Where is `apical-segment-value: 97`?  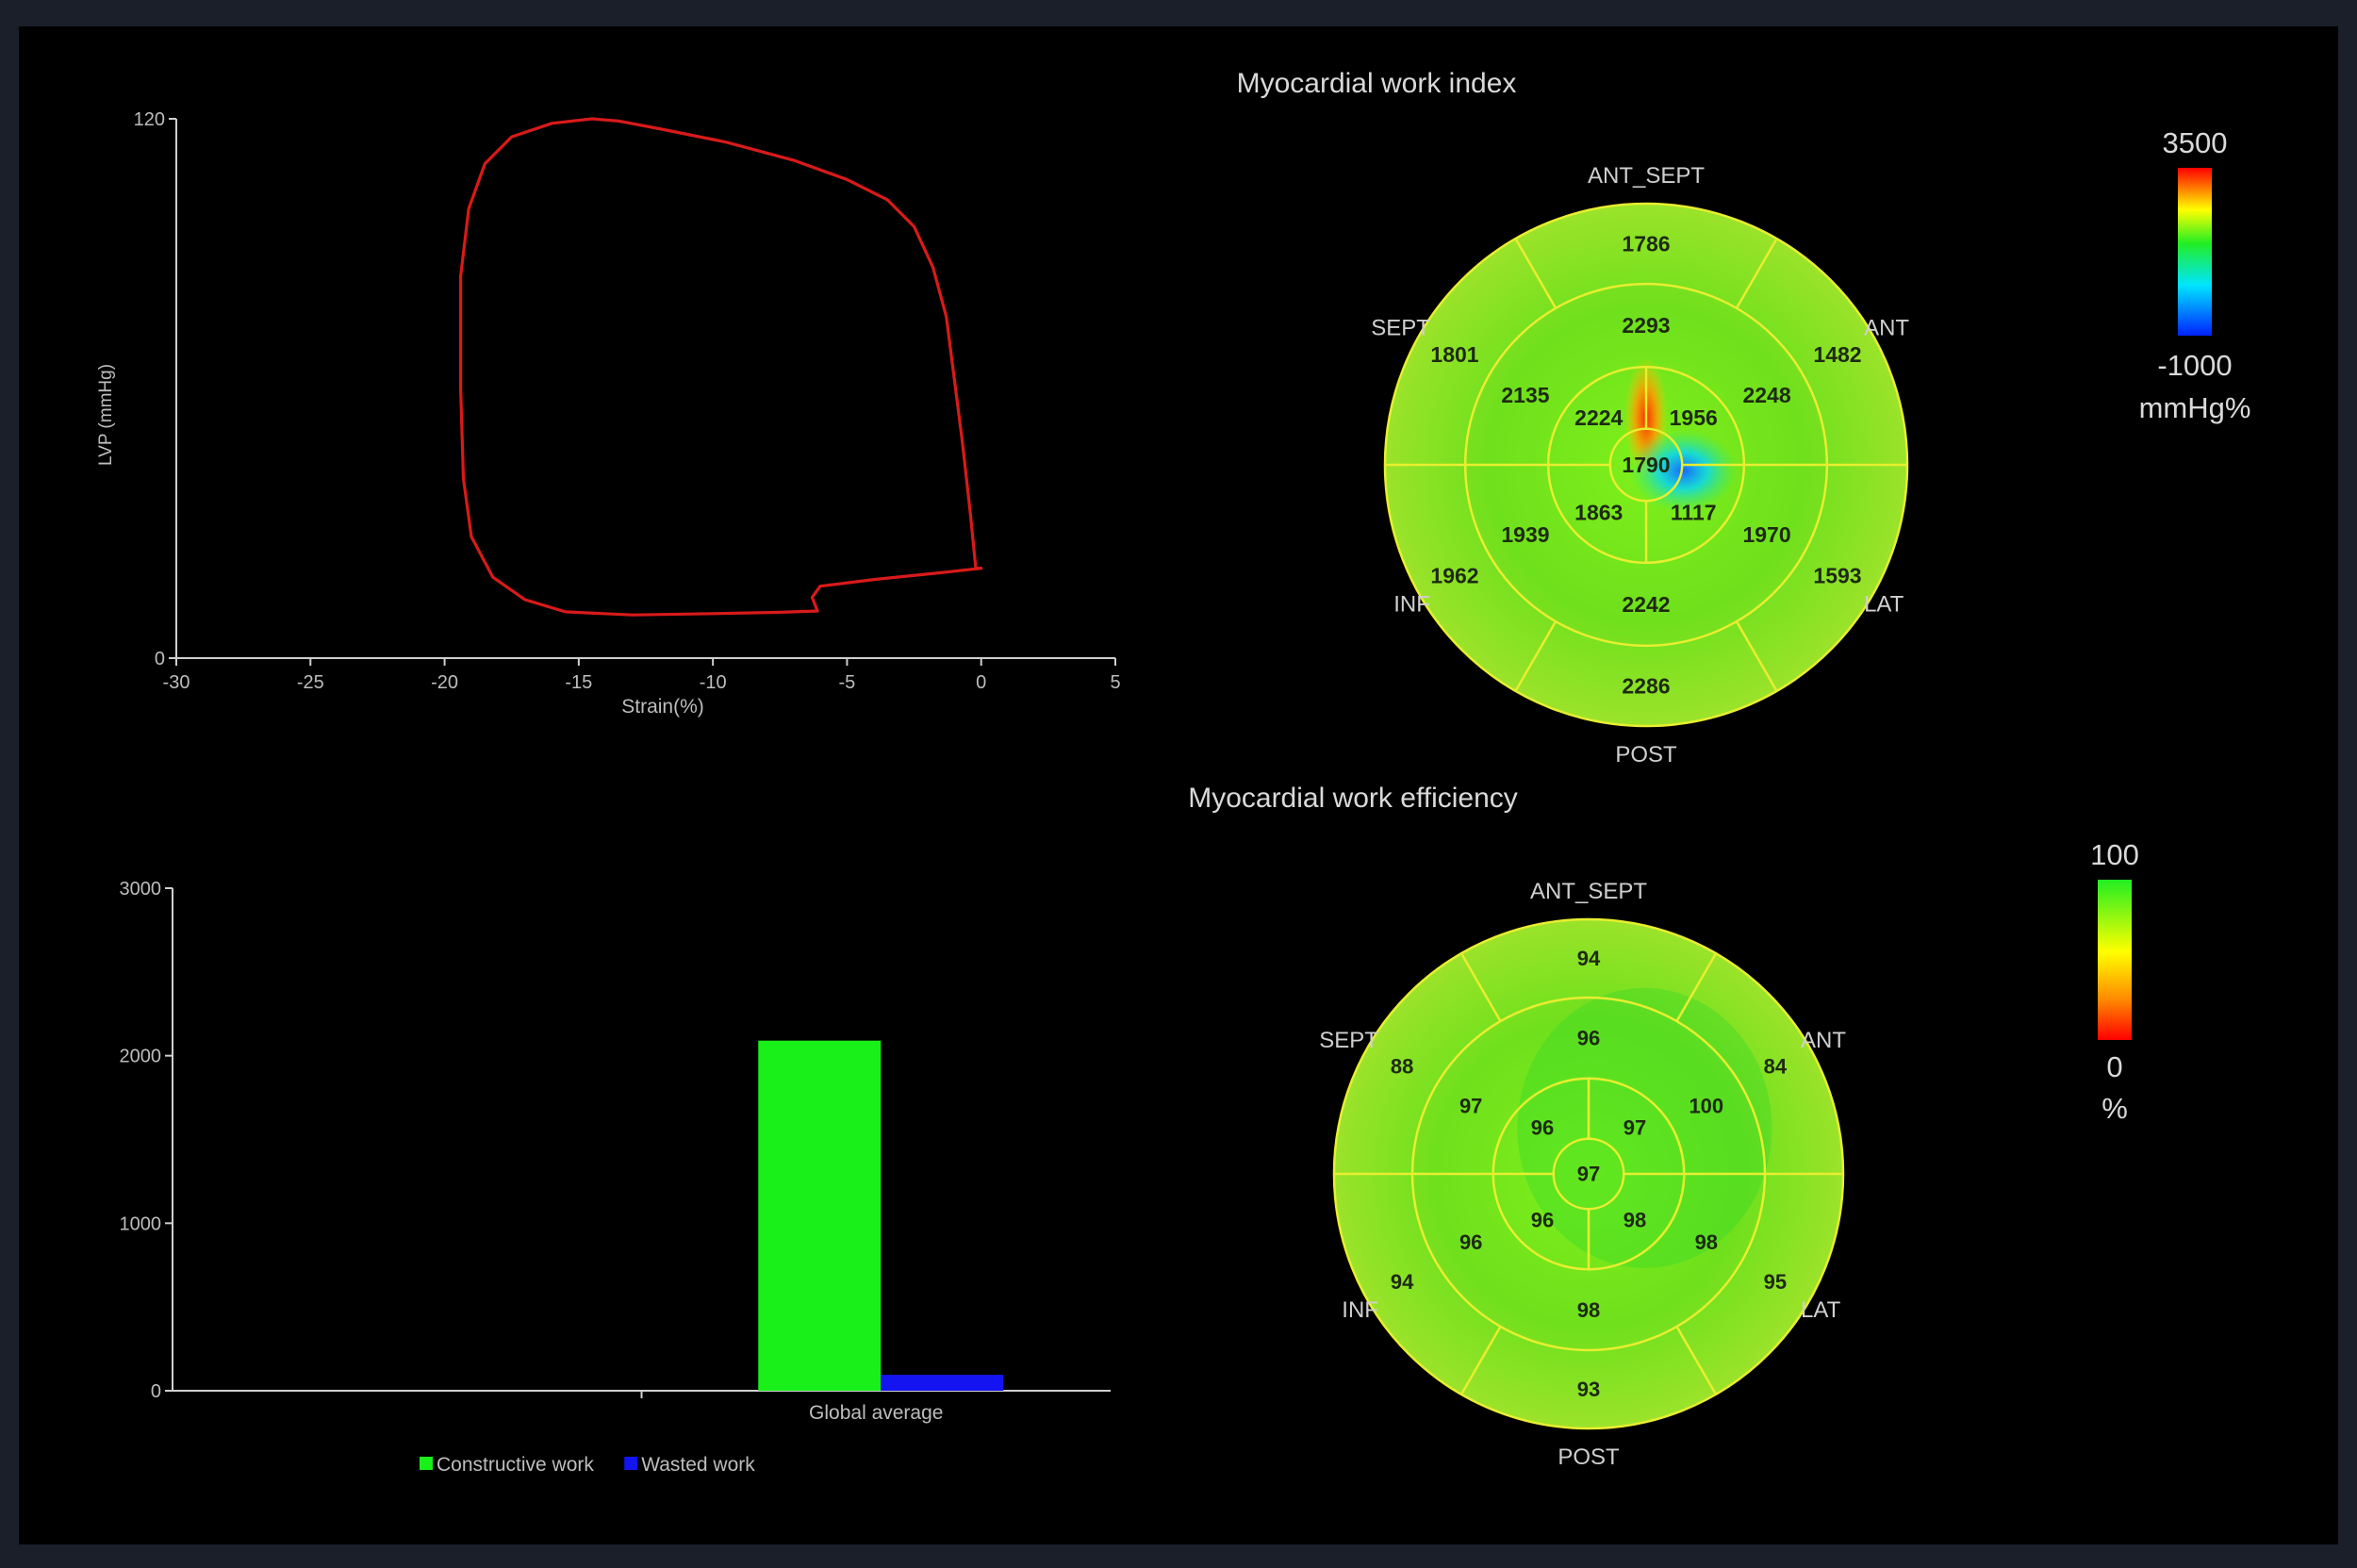
apical-segment-value: 97 is located at coordinates (1635, 1128).